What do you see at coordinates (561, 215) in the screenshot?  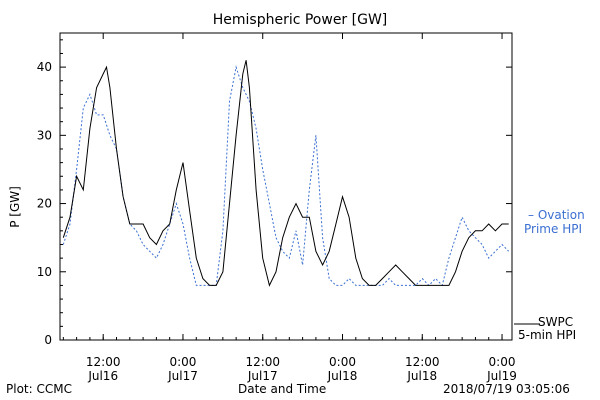 I see `legend-ovation-line1: Ovation` at bounding box center [561, 215].